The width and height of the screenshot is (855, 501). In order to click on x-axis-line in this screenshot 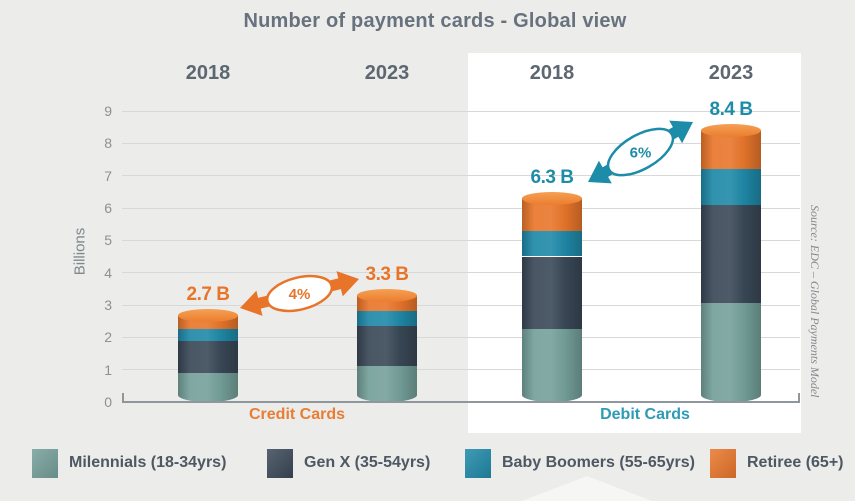, I will do `click(461, 402)`.